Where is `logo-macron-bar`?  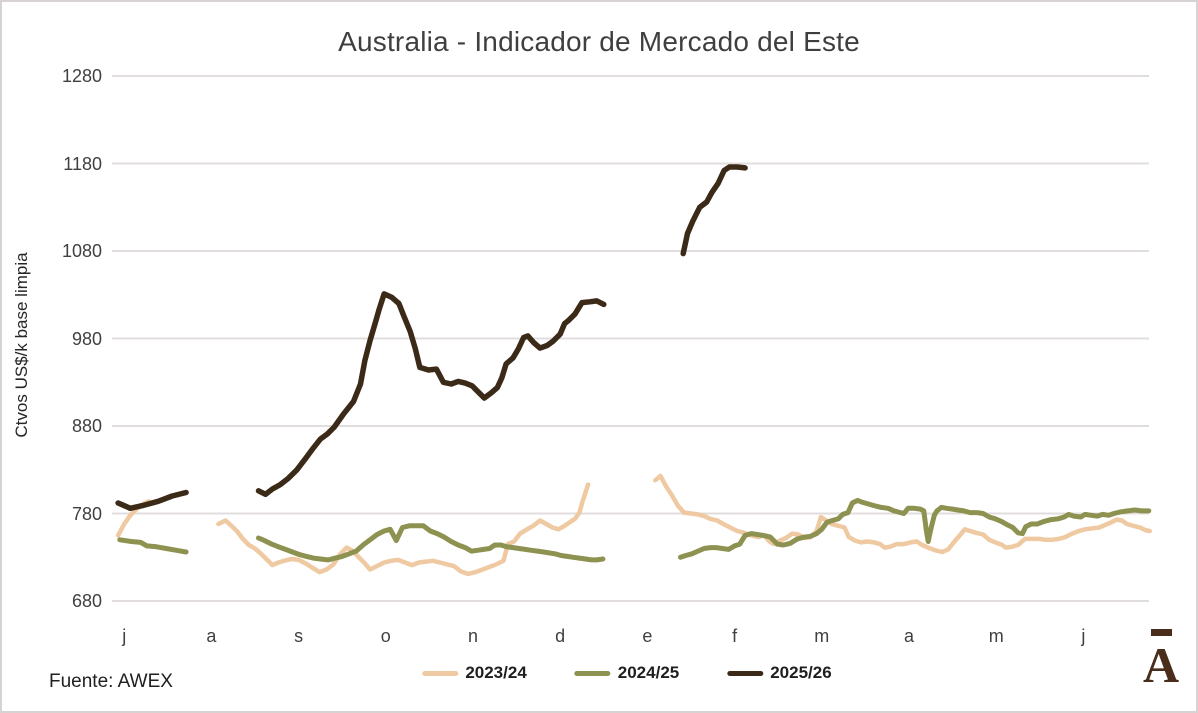 logo-macron-bar is located at coordinates (1161, 632).